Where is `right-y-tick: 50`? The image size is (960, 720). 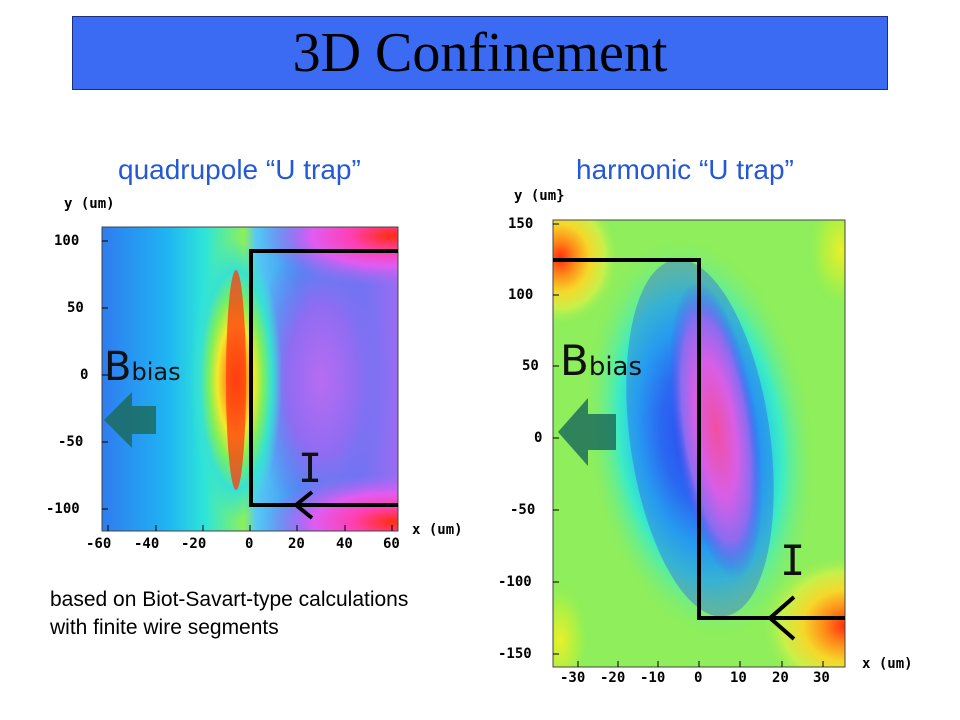
right-y-tick: 50 is located at coordinates (530, 366).